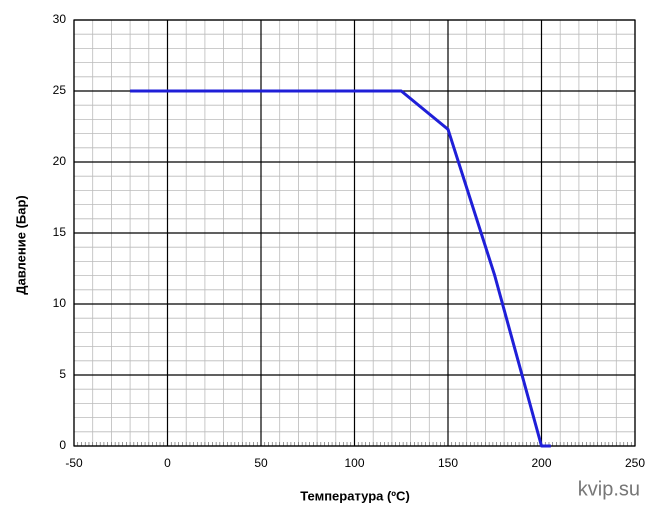 This screenshot has height=511, width=652. What do you see at coordinates (448, 463) in the screenshot?
I see `x-tick-label: 150` at bounding box center [448, 463].